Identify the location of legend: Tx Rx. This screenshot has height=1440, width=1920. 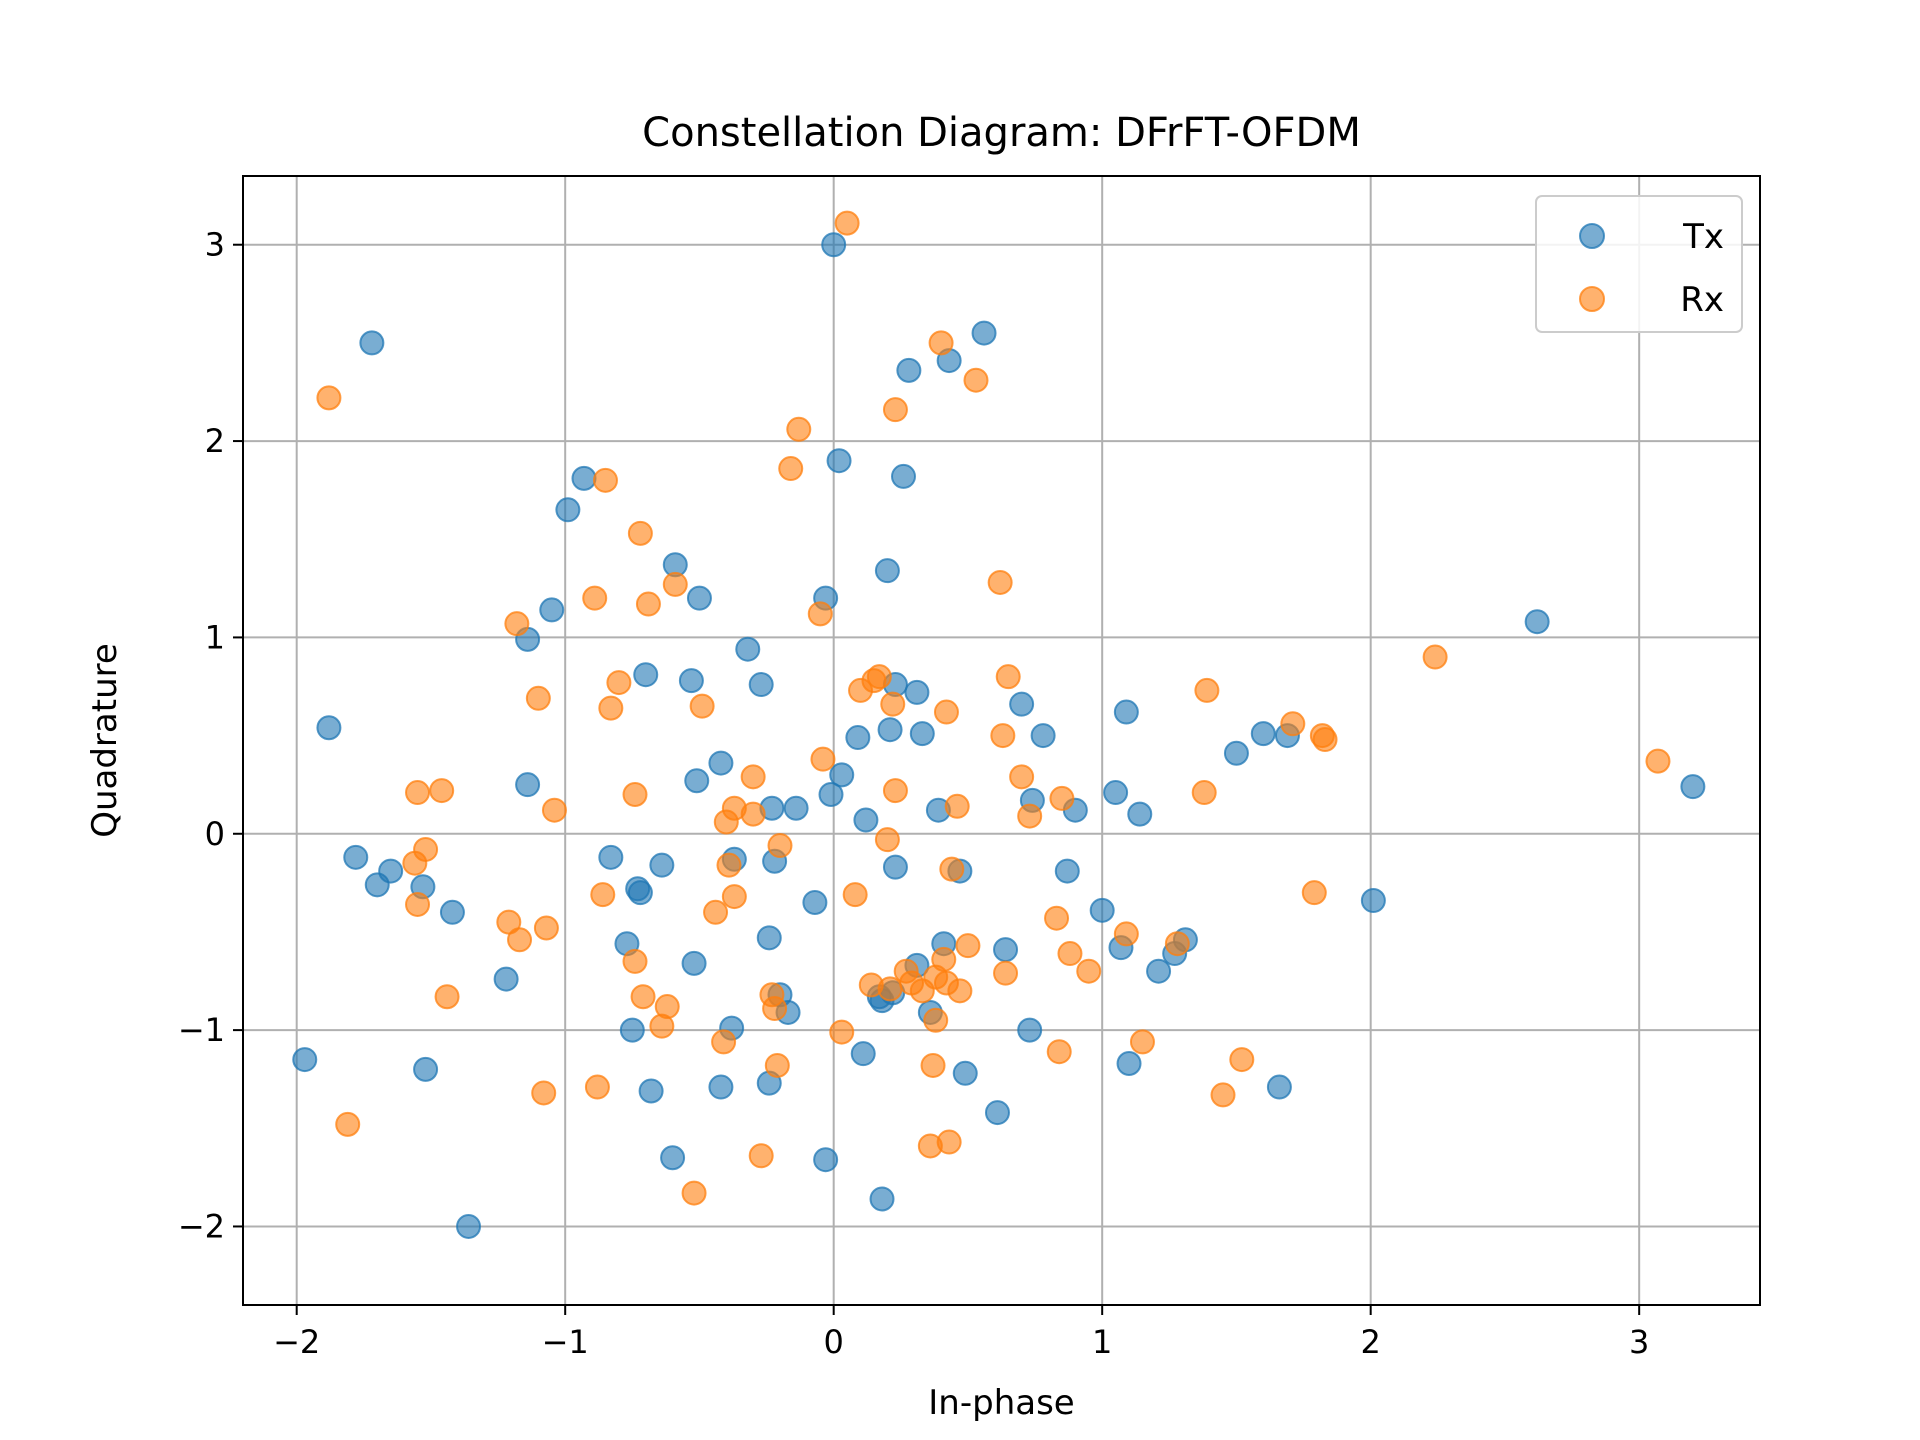
(1639, 264).